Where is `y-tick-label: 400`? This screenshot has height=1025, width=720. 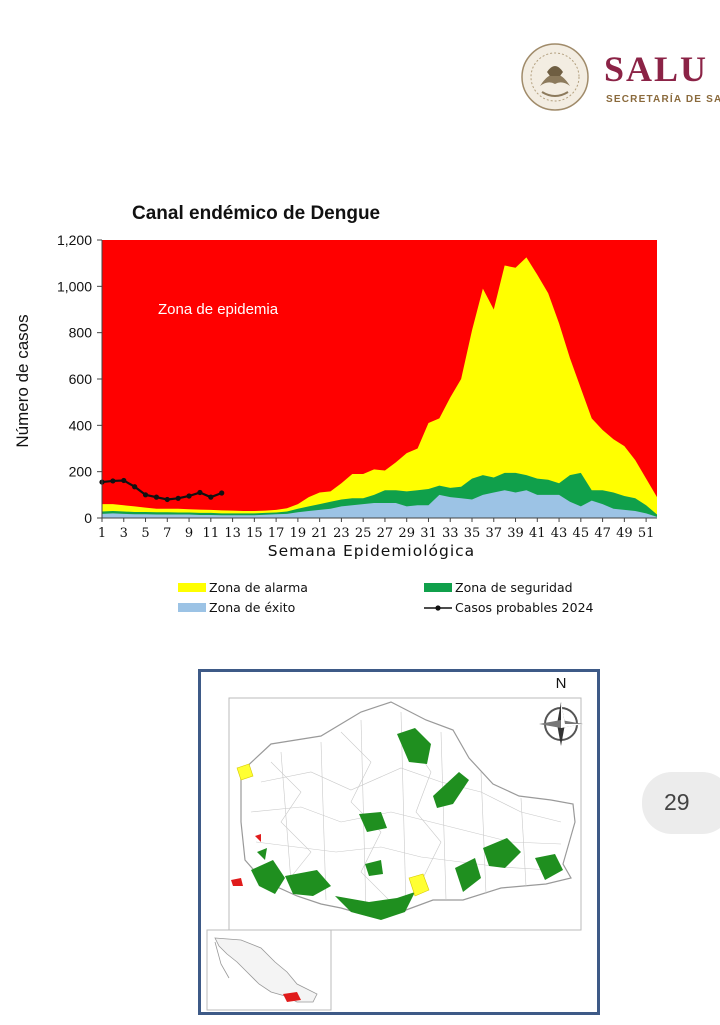 y-tick-label: 400 is located at coordinates (81, 425).